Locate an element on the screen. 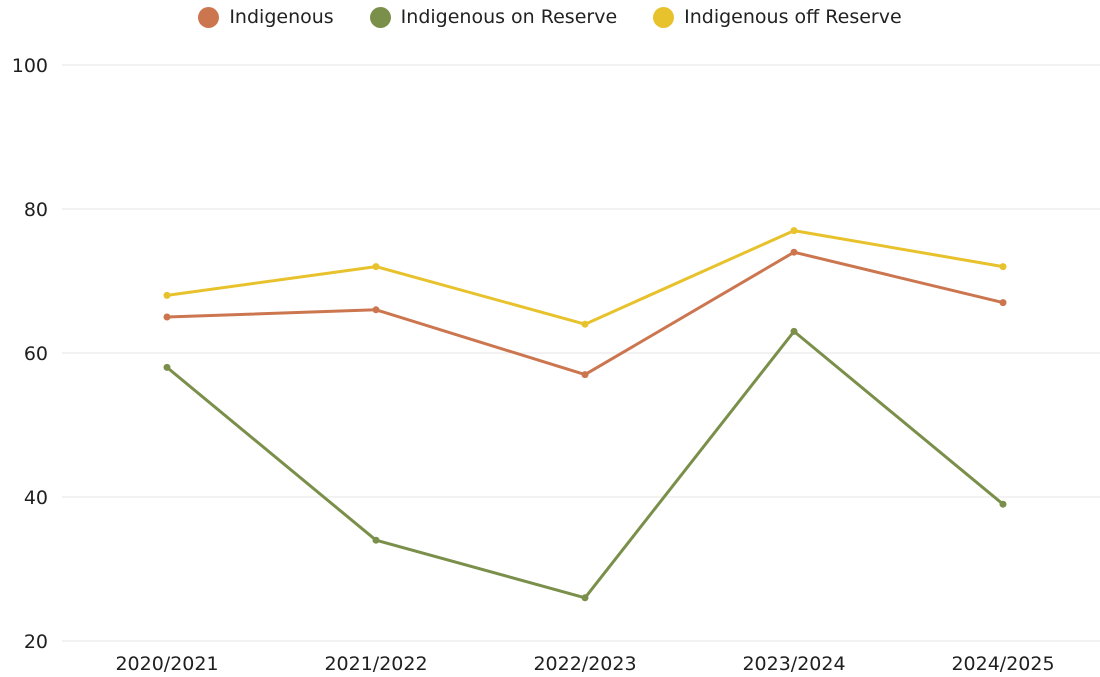 The width and height of the screenshot is (1100, 677). y-axis: 20 40 60 80 100 is located at coordinates (30, 354).